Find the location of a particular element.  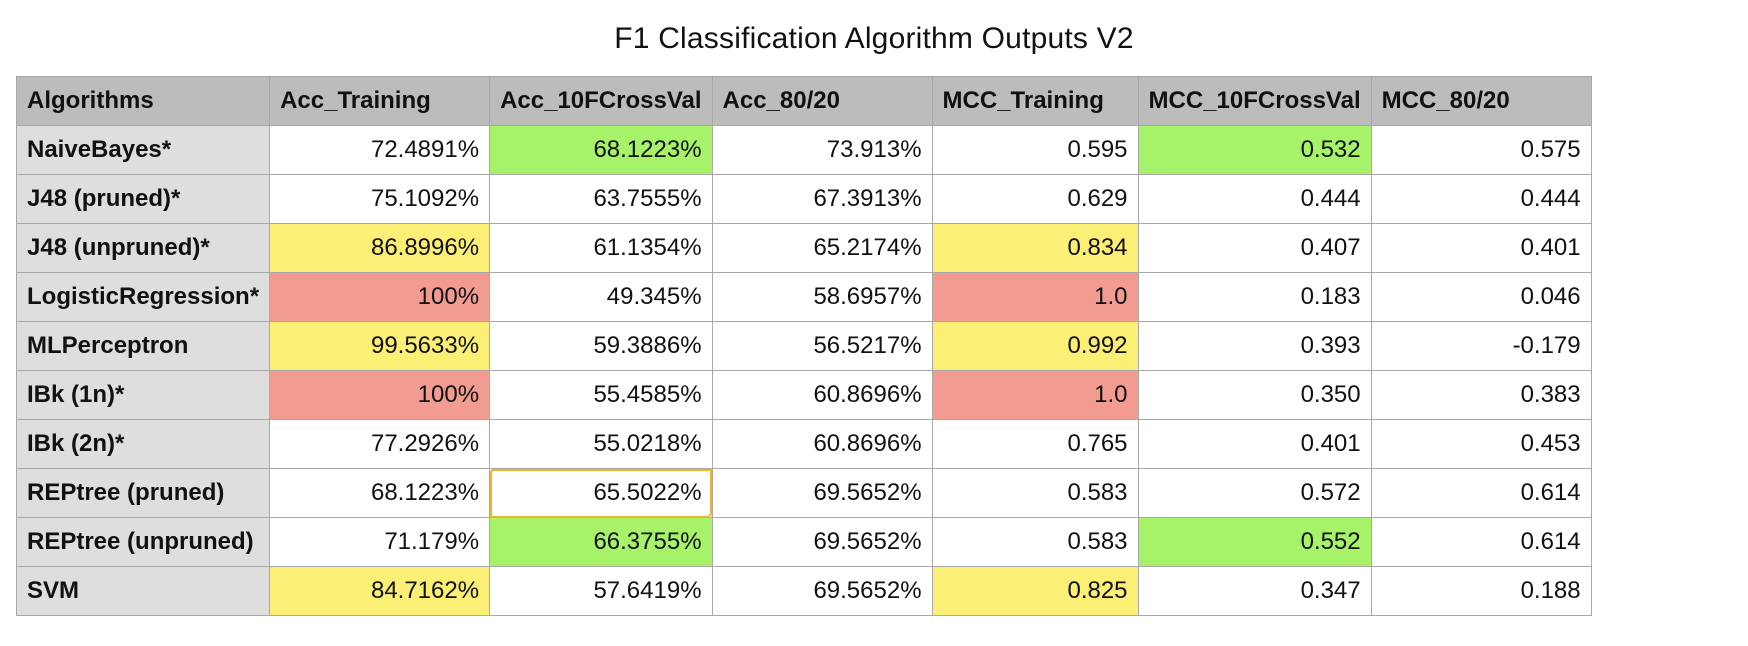

table-cell: 55.4585% is located at coordinates (601, 395).